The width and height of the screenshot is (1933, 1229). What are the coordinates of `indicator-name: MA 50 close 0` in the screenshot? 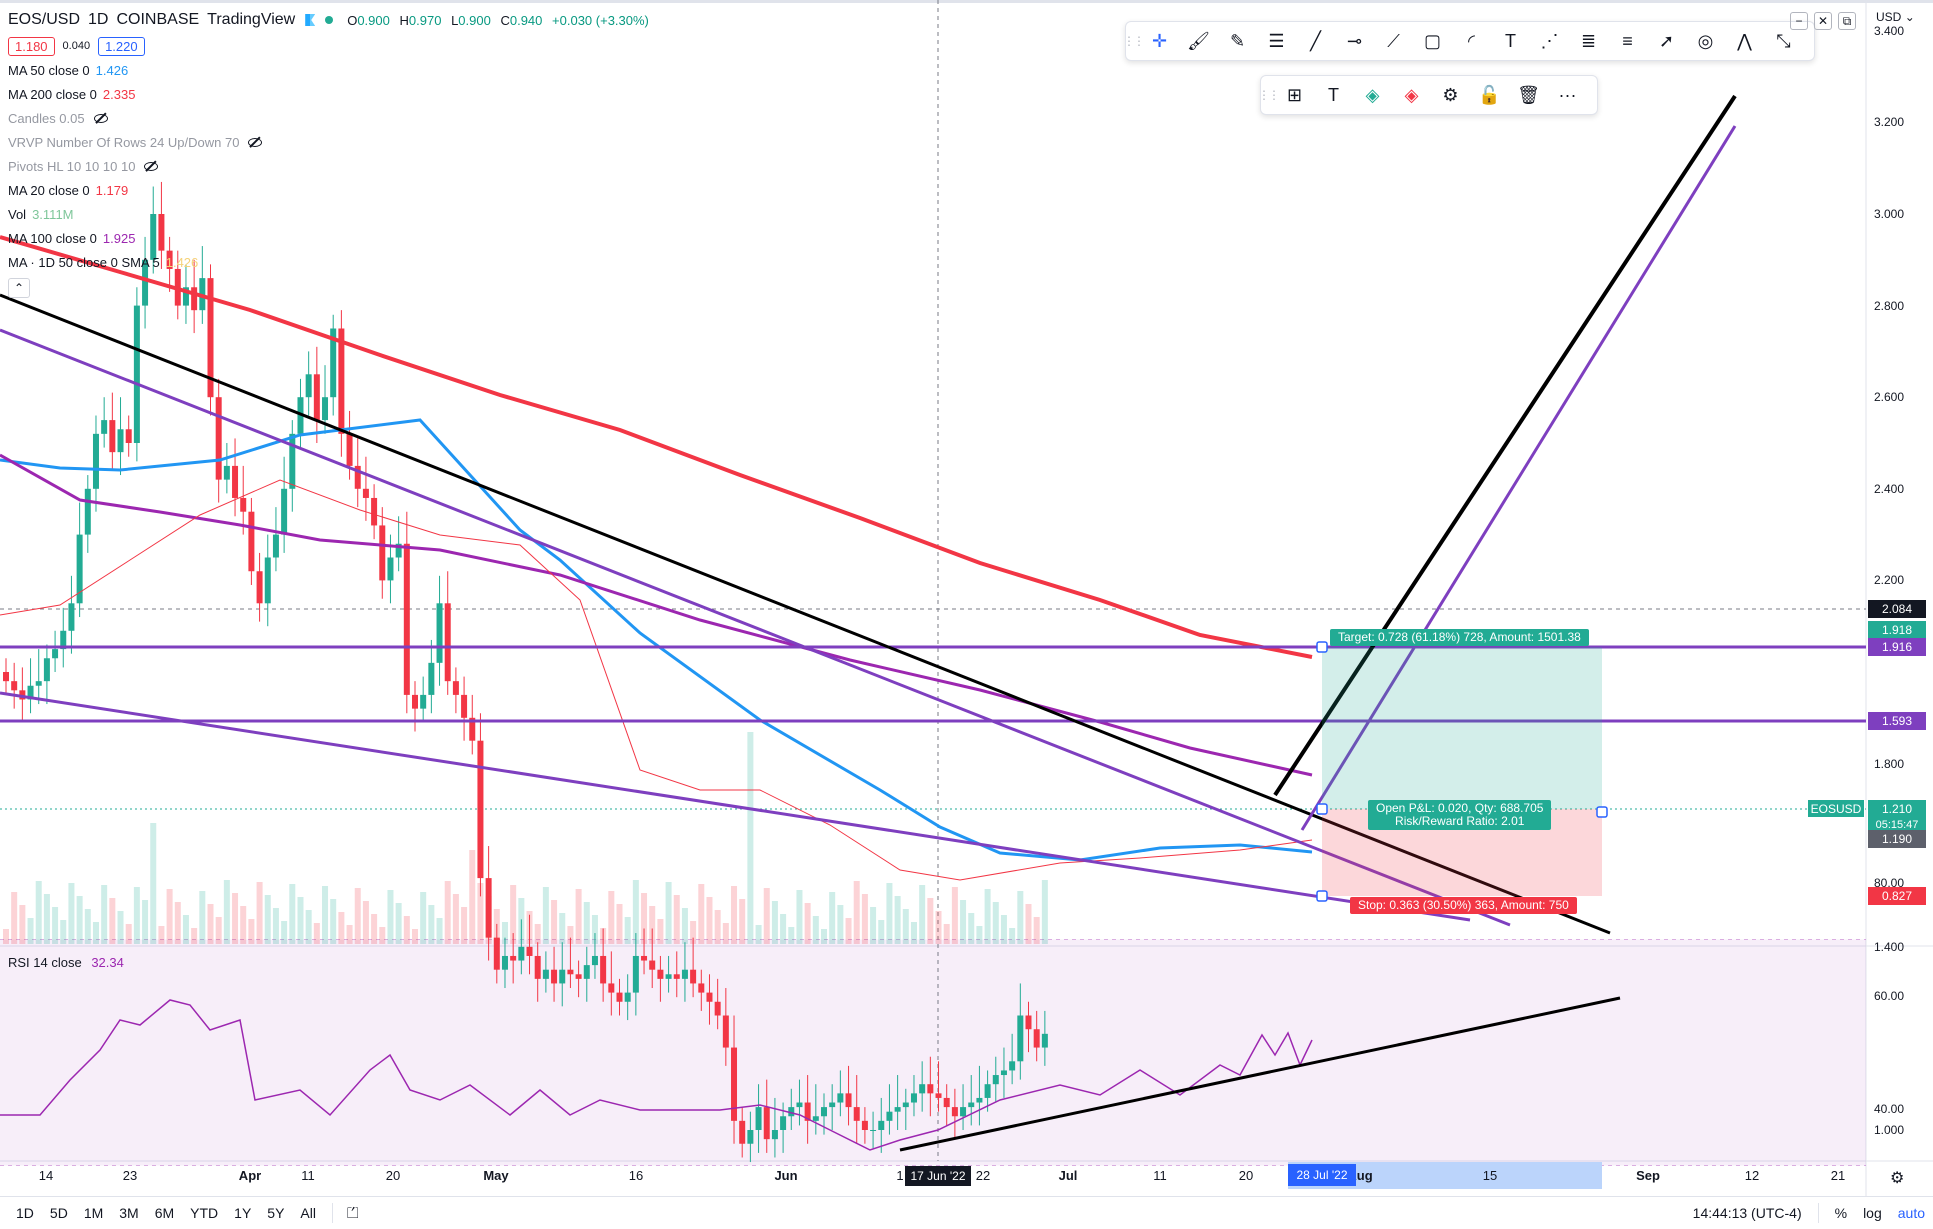 It's located at (49, 70).